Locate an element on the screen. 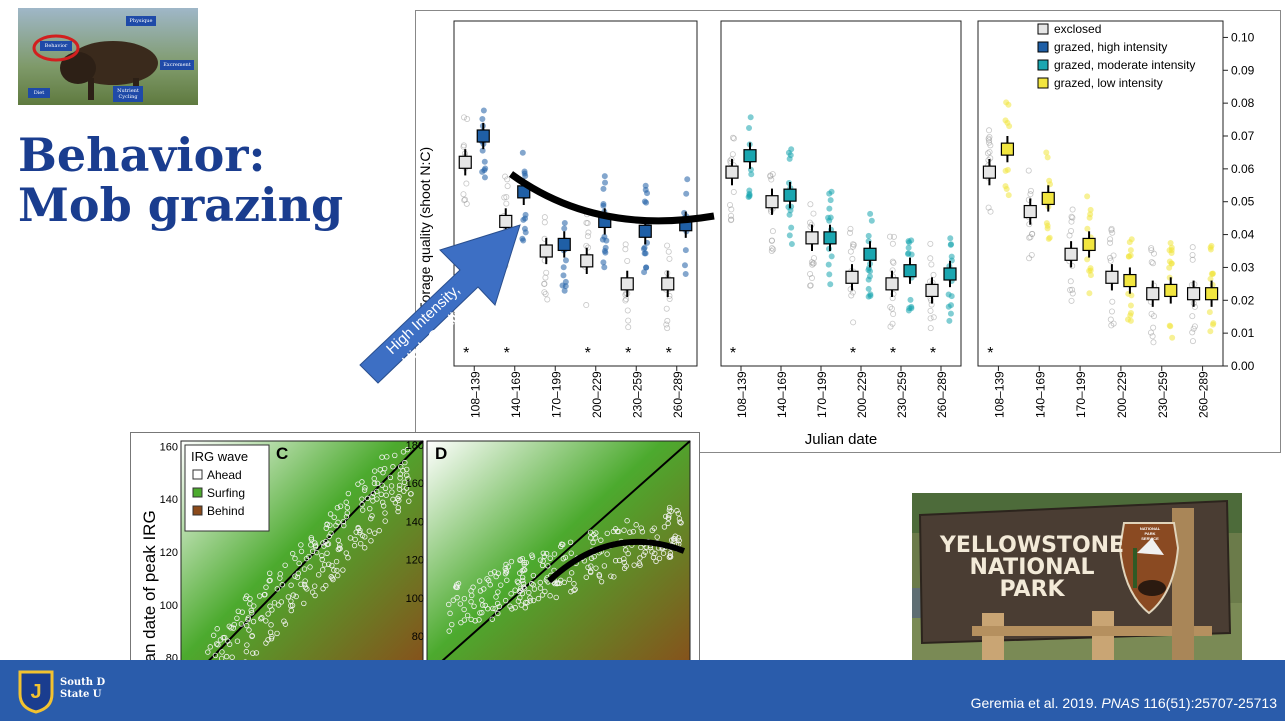 Image resolution: width=1285 pixels, height=727 pixels. park-sign-line-3: PARK is located at coordinates (1032, 589).